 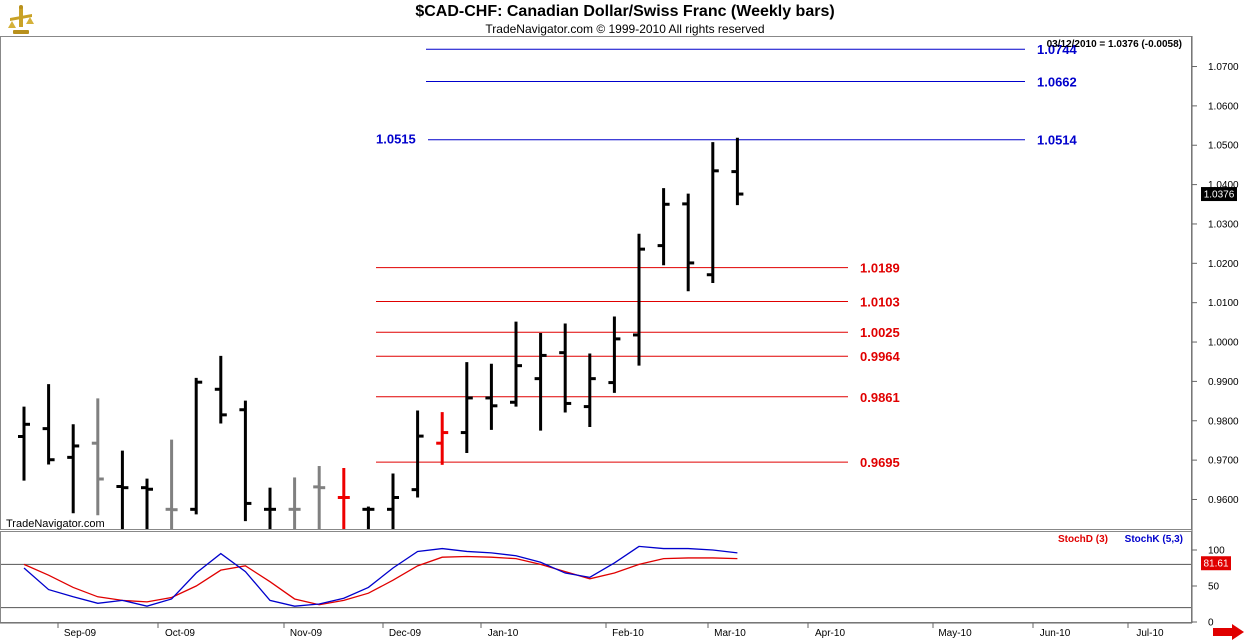 What do you see at coordinates (1150, 633) in the screenshot?
I see `time-tick-label: Jul-10` at bounding box center [1150, 633].